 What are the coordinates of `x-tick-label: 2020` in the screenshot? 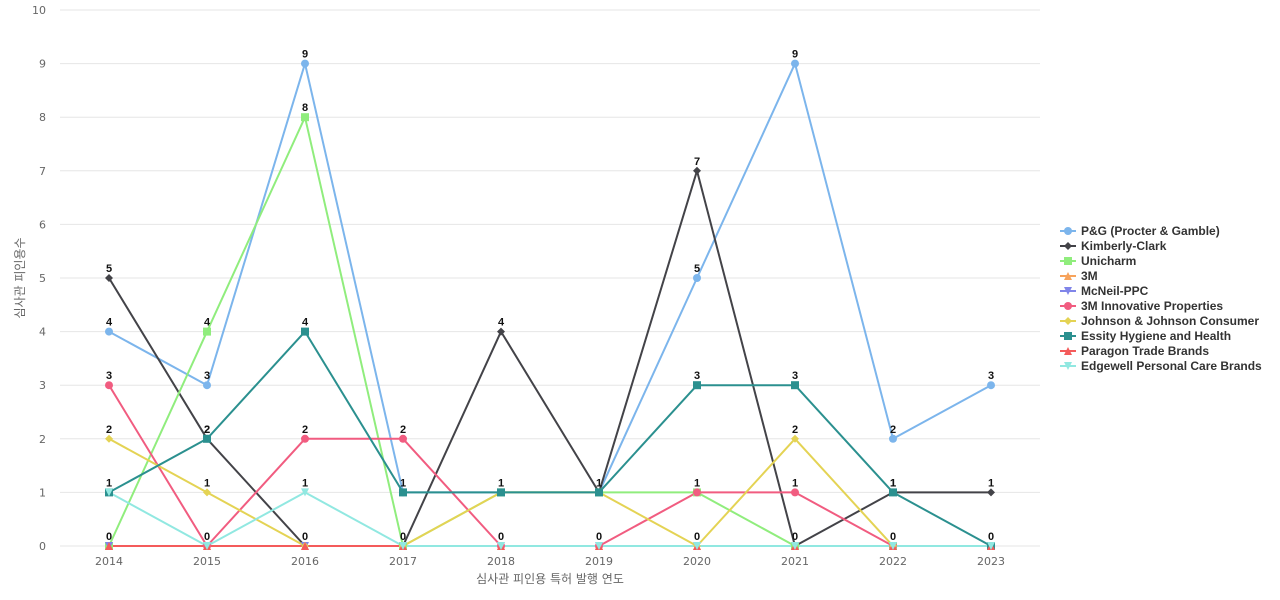 It's located at (697, 561).